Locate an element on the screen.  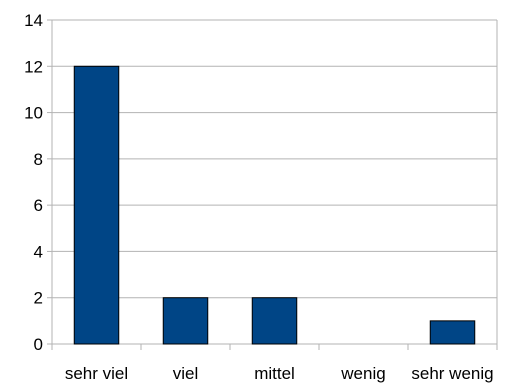
bar-viel is located at coordinates (185, 321).